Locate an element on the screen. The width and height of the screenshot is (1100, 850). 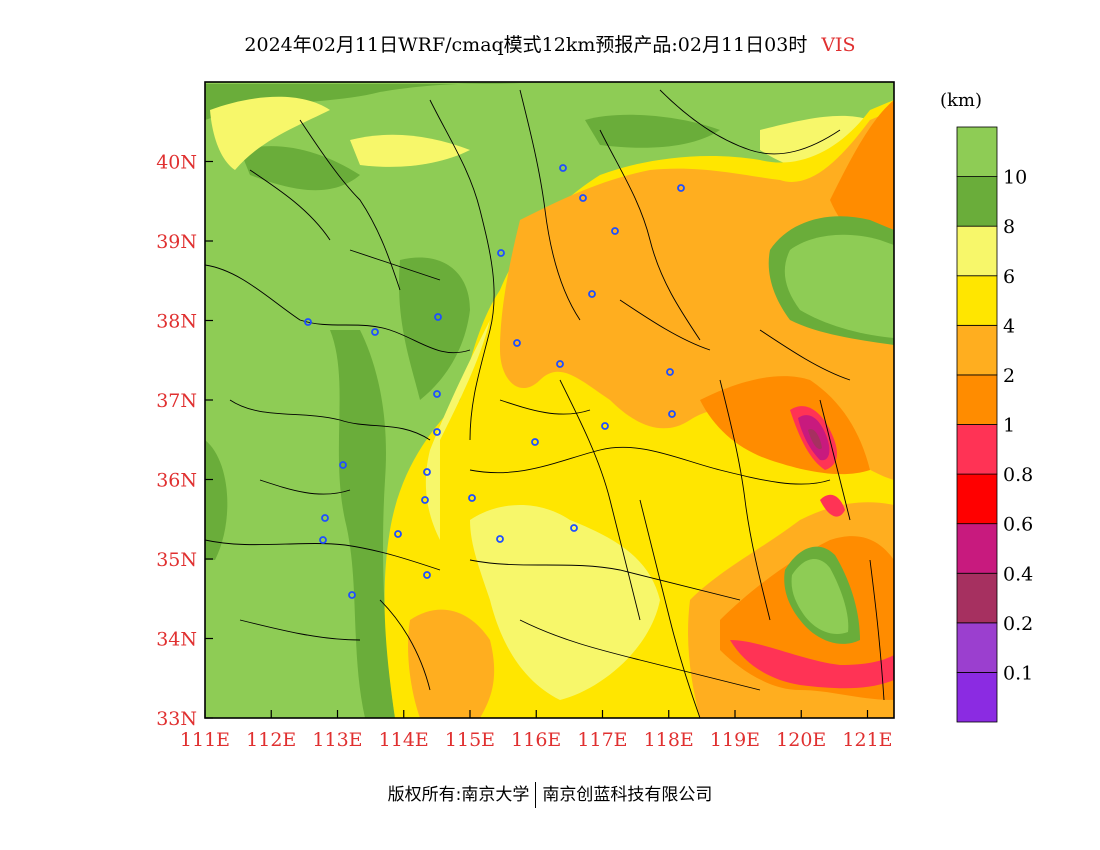
lon-tick-label: 111E is located at coordinates (205, 740).